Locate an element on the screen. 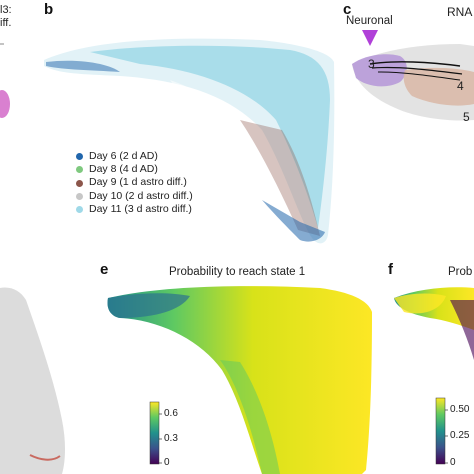 This screenshot has height=474, width=474. colorbar-f-tick-mid: 0.25 is located at coordinates (460, 435).